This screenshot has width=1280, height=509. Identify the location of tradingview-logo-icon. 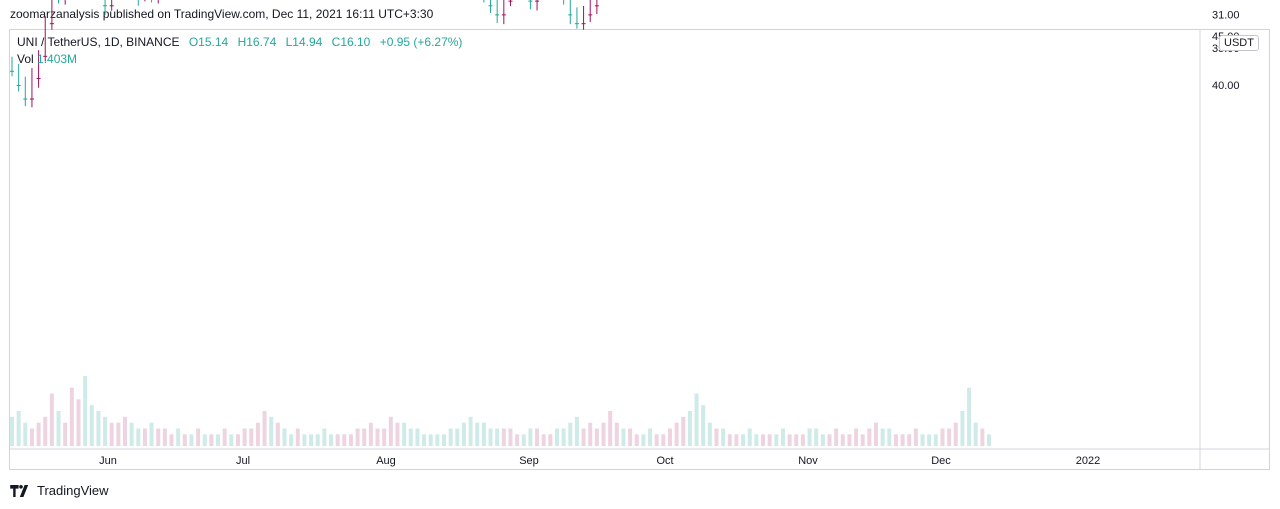
(19, 490).